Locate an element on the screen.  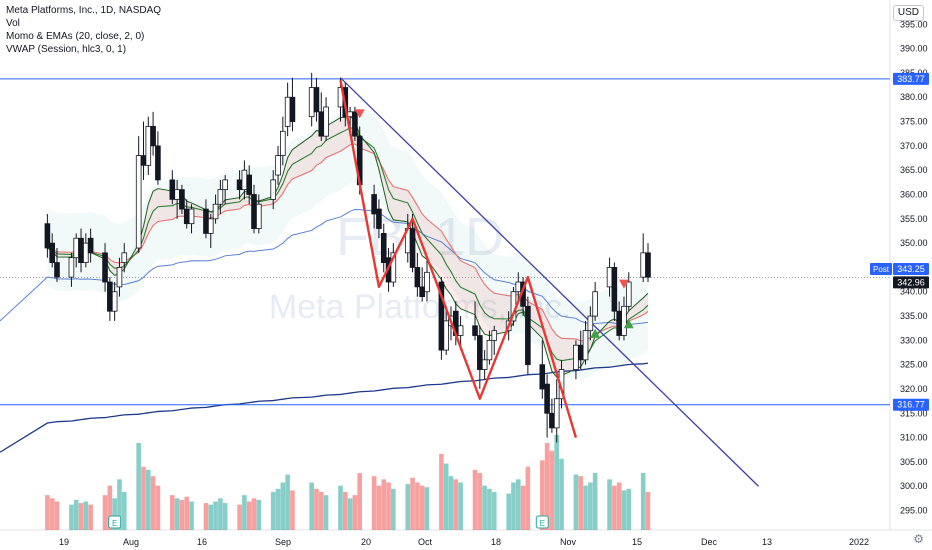
y-tick-label: 395.00 is located at coordinates (914, 24).